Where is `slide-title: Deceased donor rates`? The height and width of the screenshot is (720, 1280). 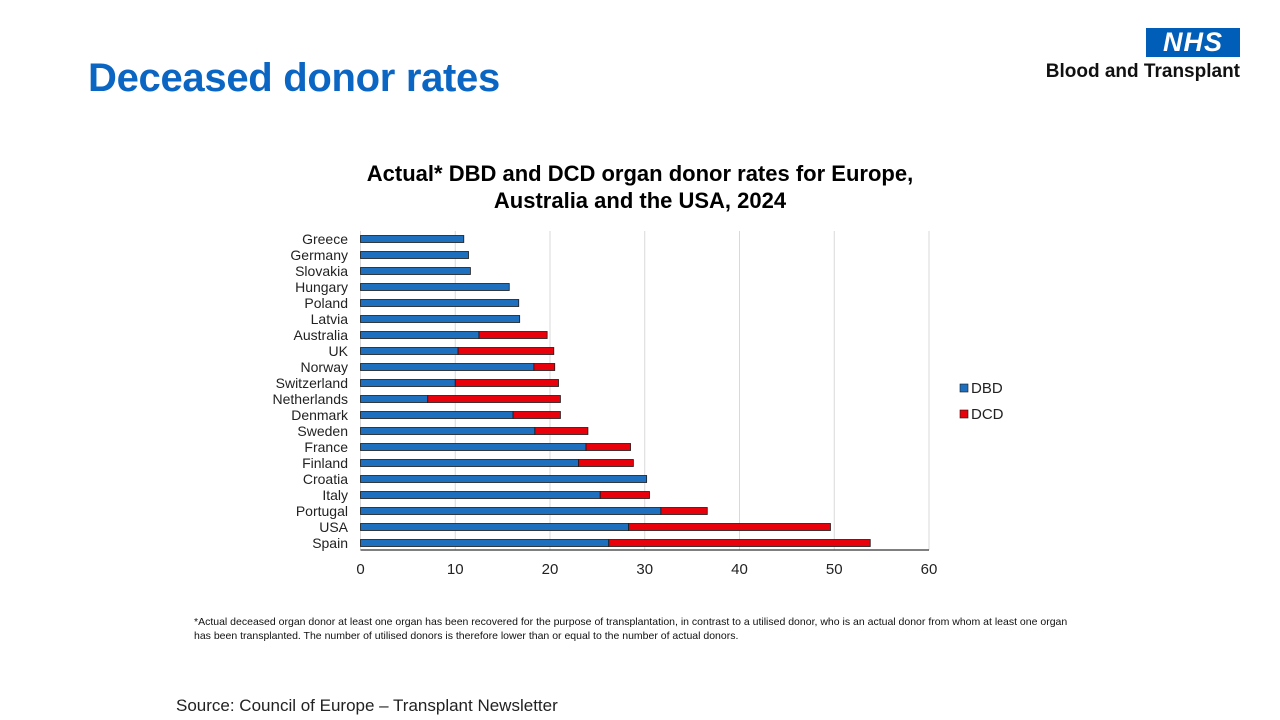 slide-title: Deceased donor rates is located at coordinates (294, 78).